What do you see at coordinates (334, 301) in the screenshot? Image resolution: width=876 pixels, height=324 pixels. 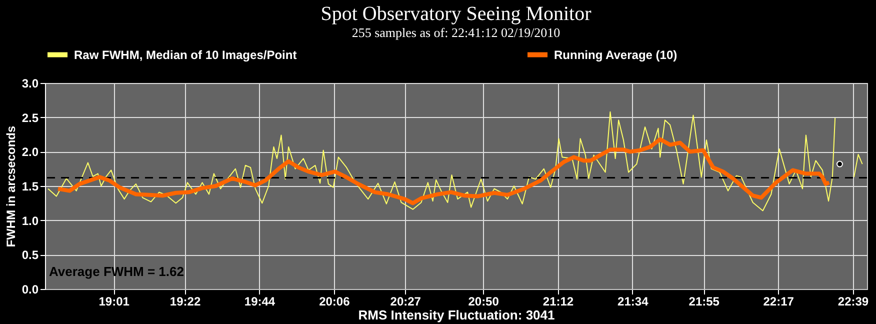 I see `x-tick-label: 20:06` at bounding box center [334, 301].